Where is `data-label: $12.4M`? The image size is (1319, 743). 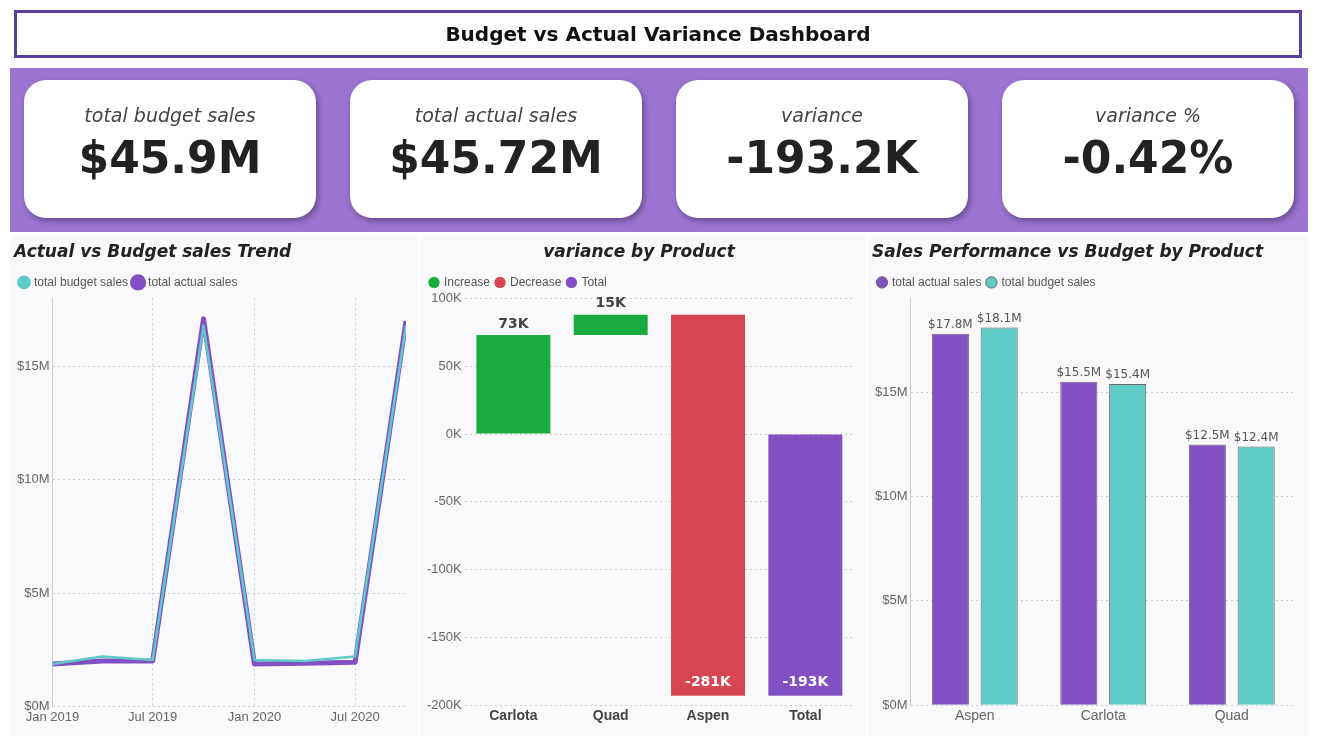 data-label: $12.4M is located at coordinates (1256, 436).